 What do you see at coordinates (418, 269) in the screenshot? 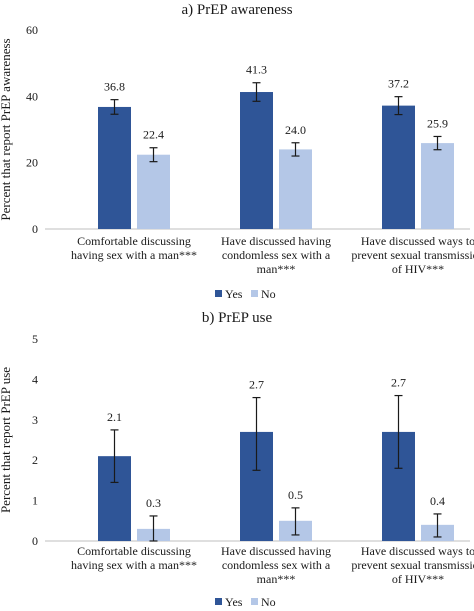
I see `panel-a-category-label: of HIV***` at bounding box center [418, 269].